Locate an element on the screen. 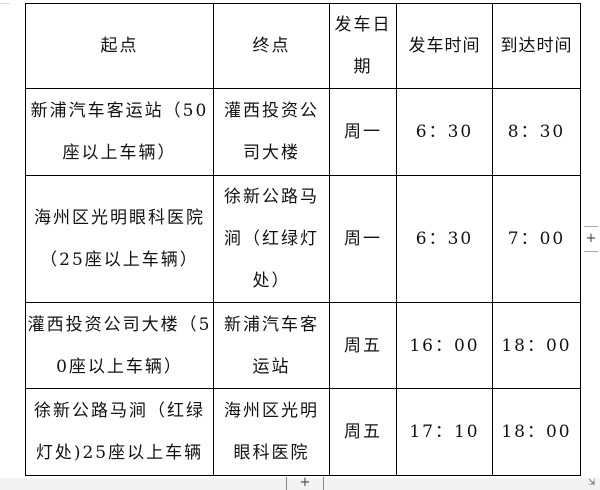 The width and height of the screenshot is (600, 490). cell-arrival: 8：30 is located at coordinates (536, 132).